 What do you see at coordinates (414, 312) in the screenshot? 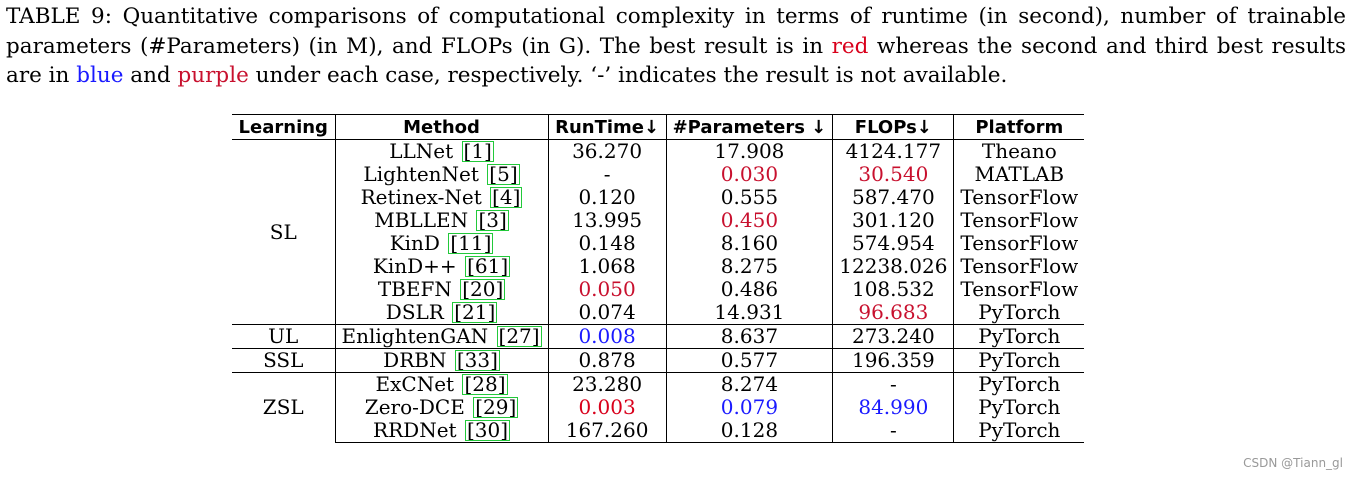
I see `method-name: DSLR` at bounding box center [414, 312].